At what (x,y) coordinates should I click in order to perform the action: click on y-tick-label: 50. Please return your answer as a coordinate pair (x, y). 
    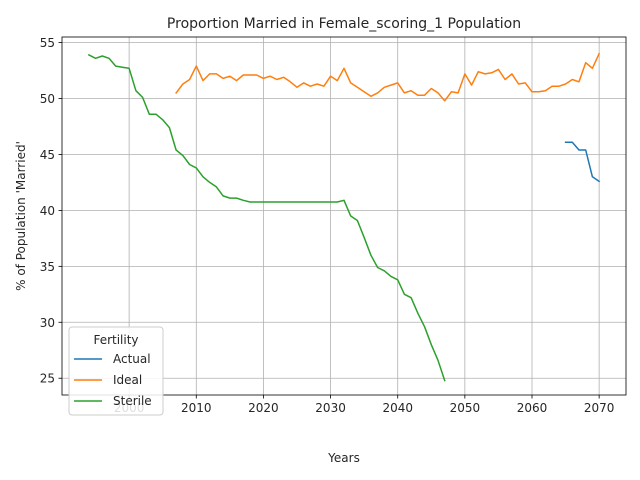
    Looking at the image, I should click on (47, 99).